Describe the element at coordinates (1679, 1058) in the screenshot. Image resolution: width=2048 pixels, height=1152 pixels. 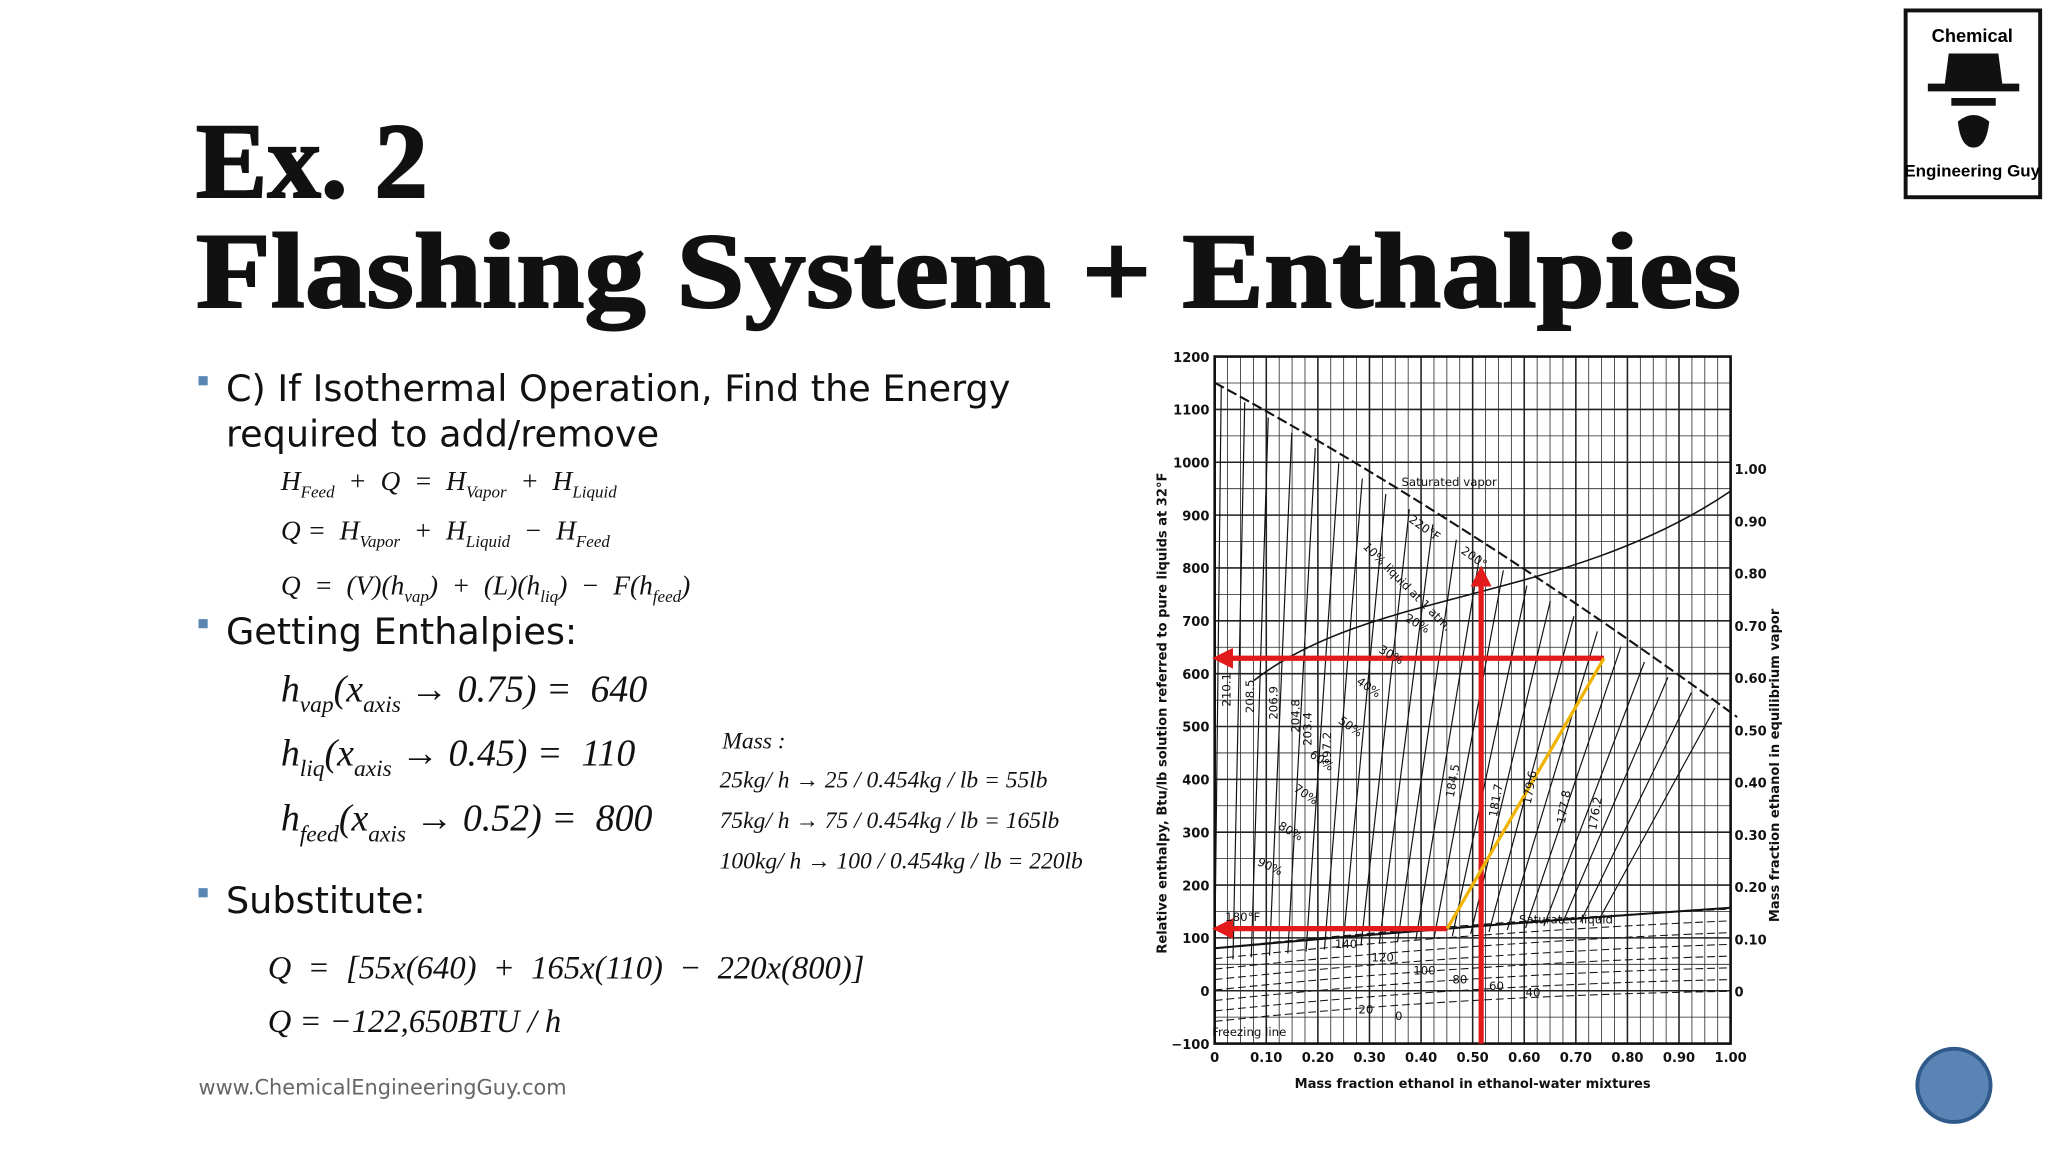
I see `x-tick-label: 0.90` at that location.